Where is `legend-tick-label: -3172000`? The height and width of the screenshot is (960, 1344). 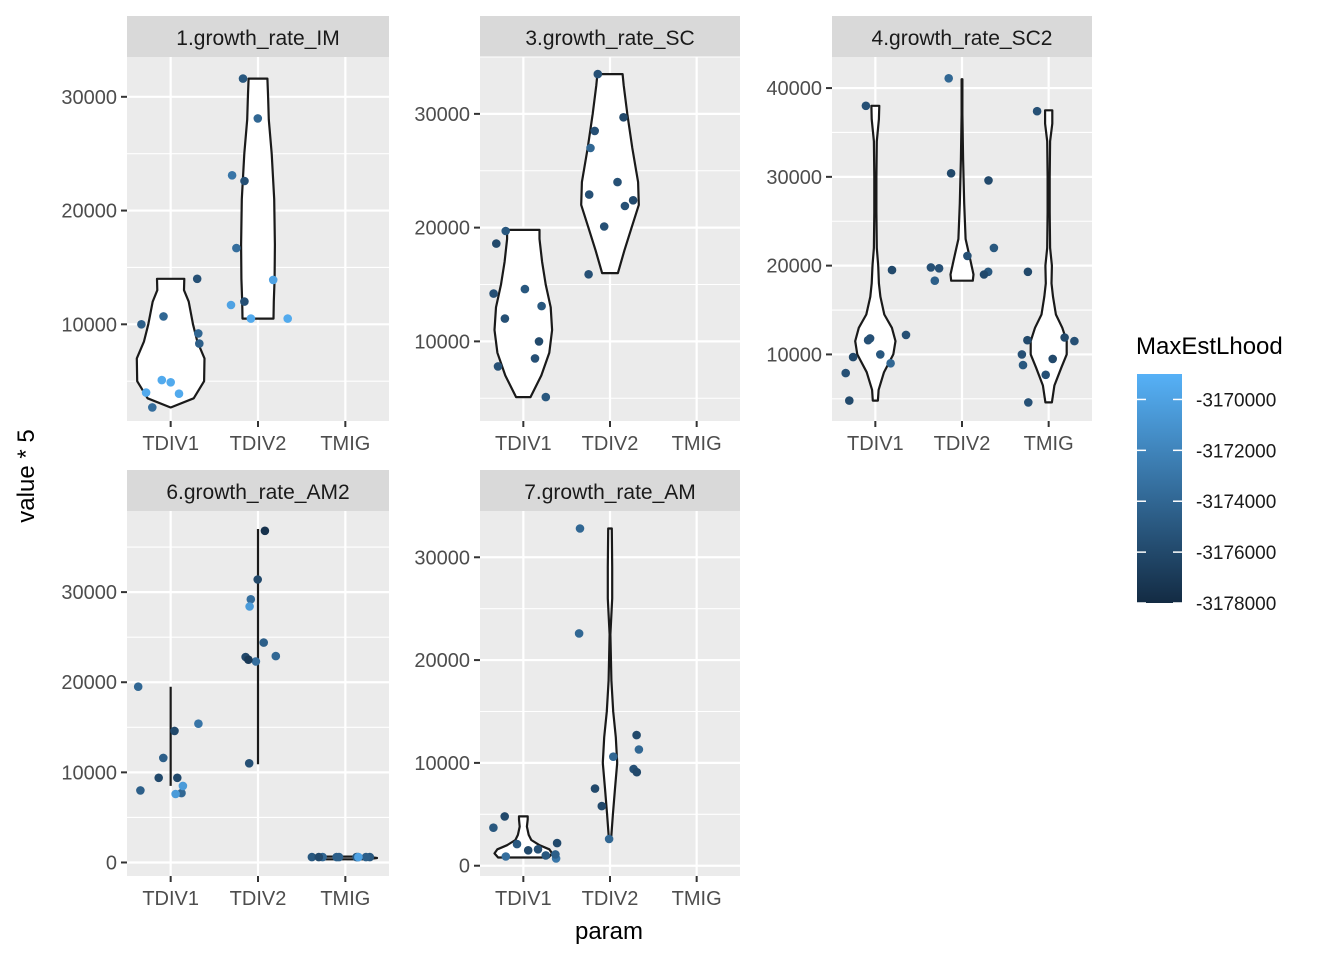 legend-tick-label: -3172000 is located at coordinates (1236, 451).